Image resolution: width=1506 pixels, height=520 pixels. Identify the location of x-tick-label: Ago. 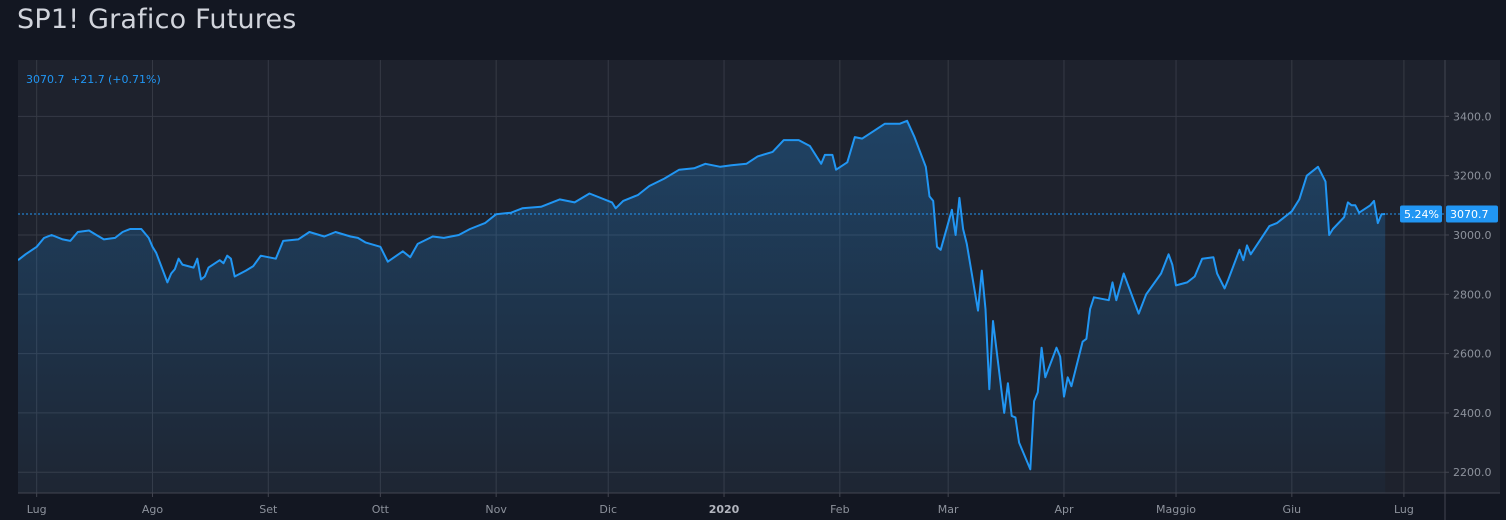
(153, 509).